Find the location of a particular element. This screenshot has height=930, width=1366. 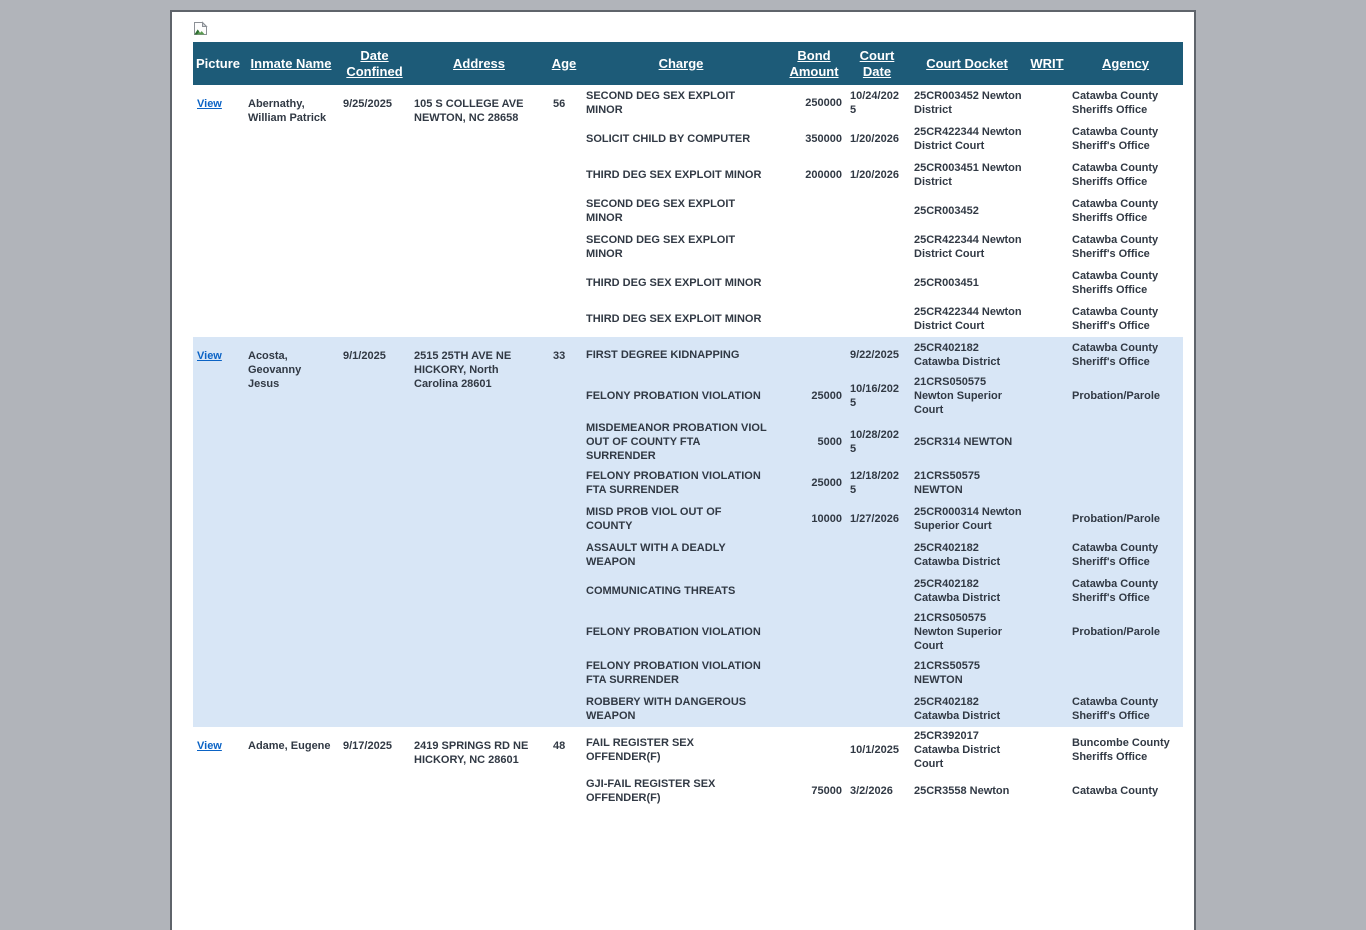

bond-amount-cell: 200000 is located at coordinates (823, 175).